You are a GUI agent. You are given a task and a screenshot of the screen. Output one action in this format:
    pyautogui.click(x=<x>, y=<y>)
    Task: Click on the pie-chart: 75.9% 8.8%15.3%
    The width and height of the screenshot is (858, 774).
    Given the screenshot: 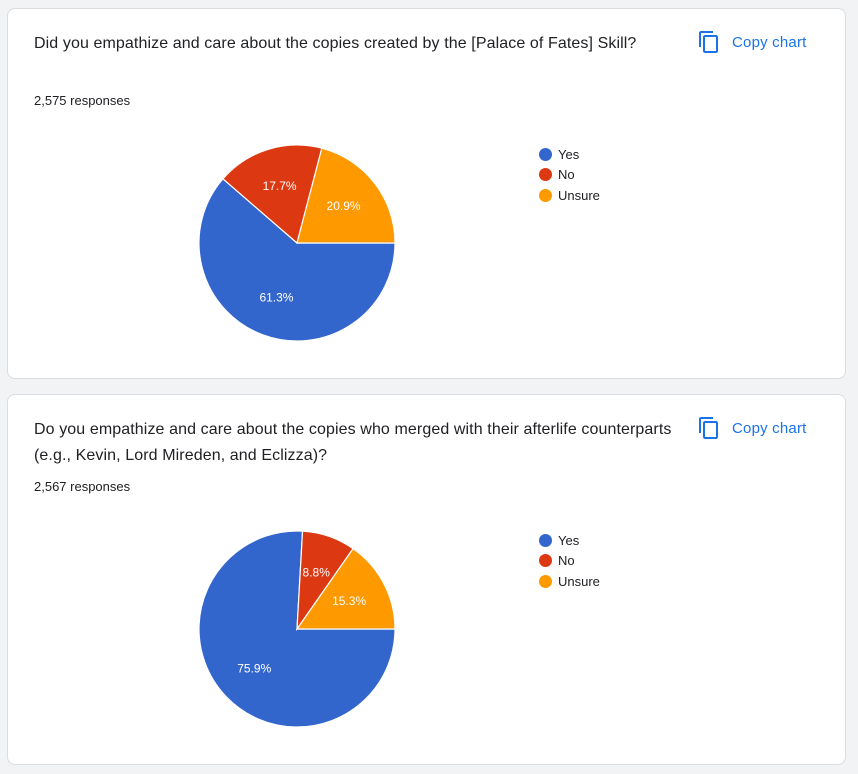 What is the action you would take?
    pyautogui.click(x=297, y=629)
    